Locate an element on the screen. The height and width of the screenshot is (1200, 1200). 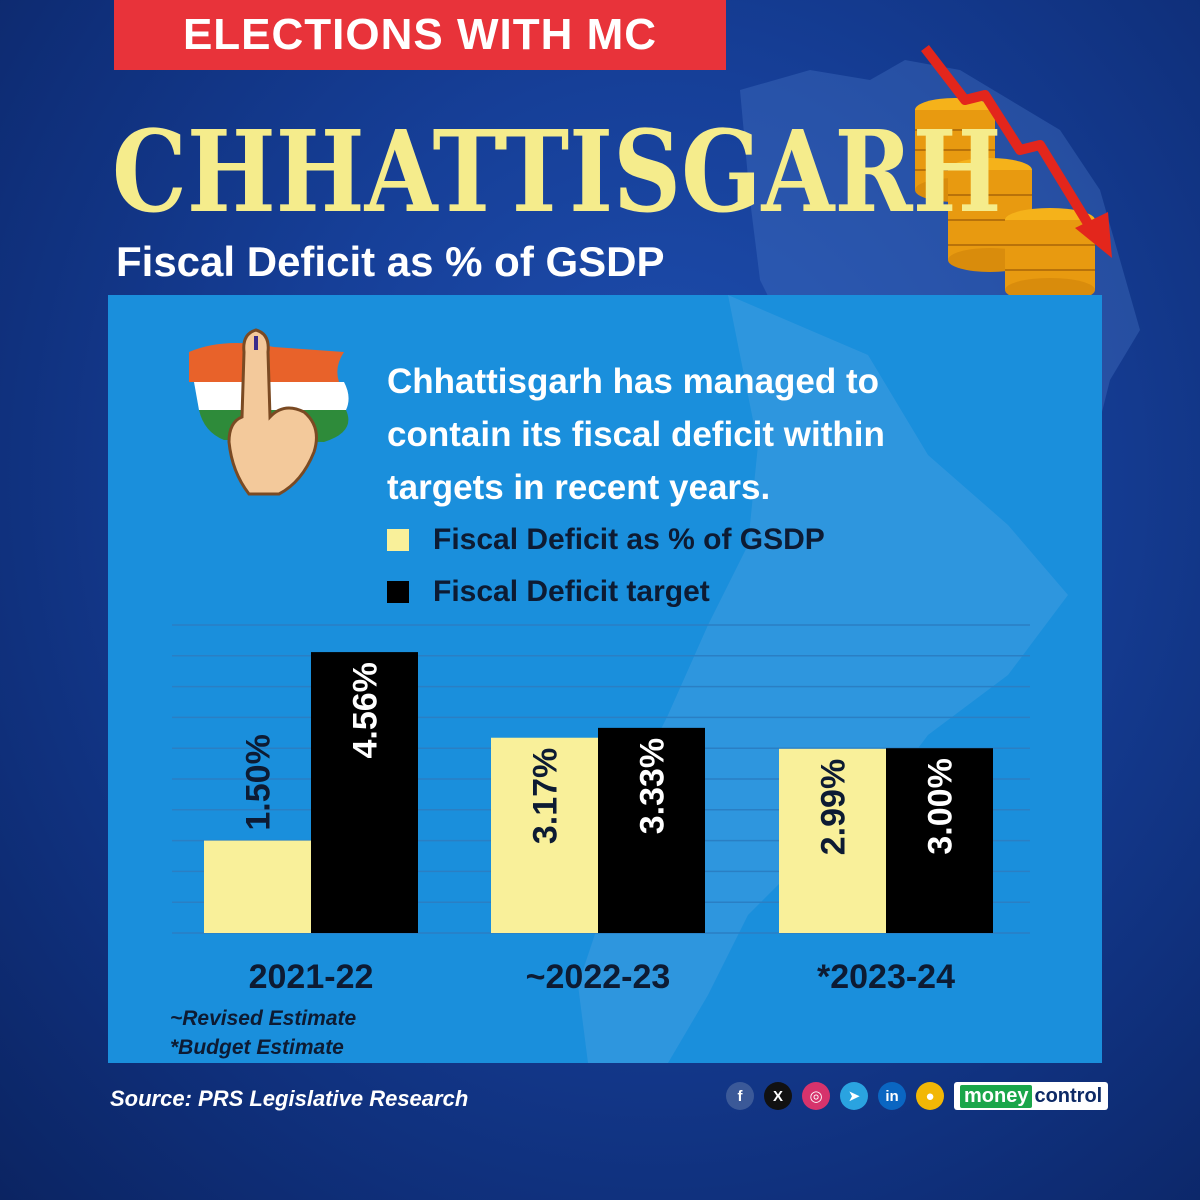
x-icon: X is located at coordinates (778, 1096).